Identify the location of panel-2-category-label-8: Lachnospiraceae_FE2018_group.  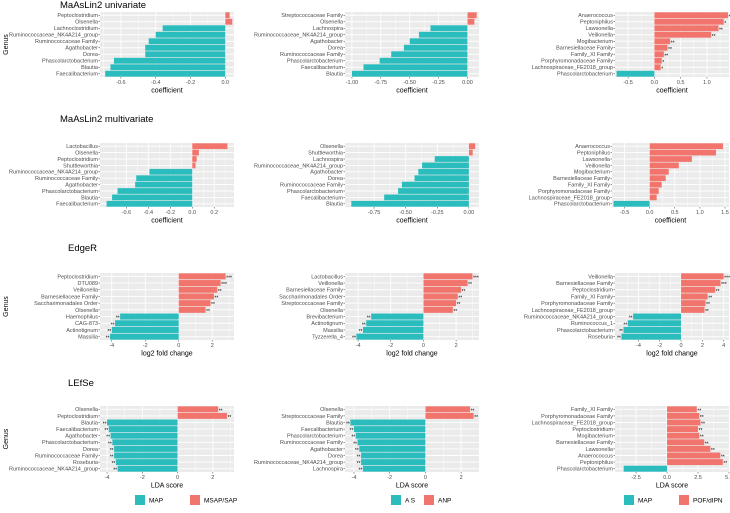
(572, 68).